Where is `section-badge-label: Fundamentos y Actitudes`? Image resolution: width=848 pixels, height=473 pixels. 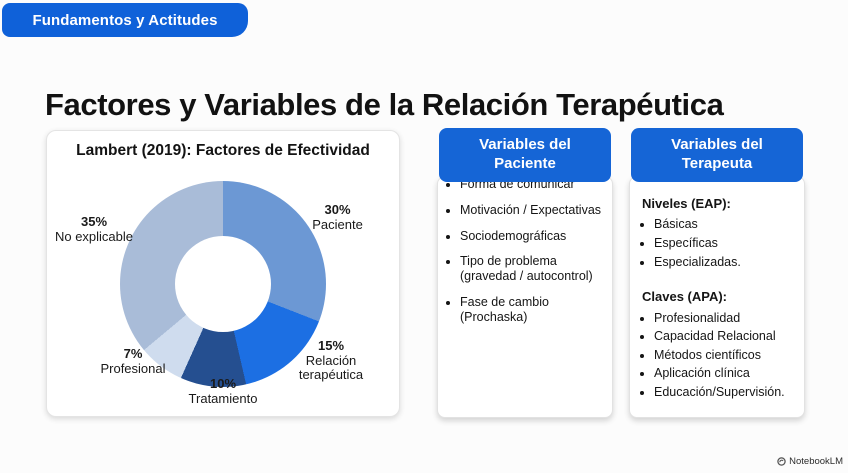 section-badge-label: Fundamentos y Actitudes is located at coordinates (125, 20).